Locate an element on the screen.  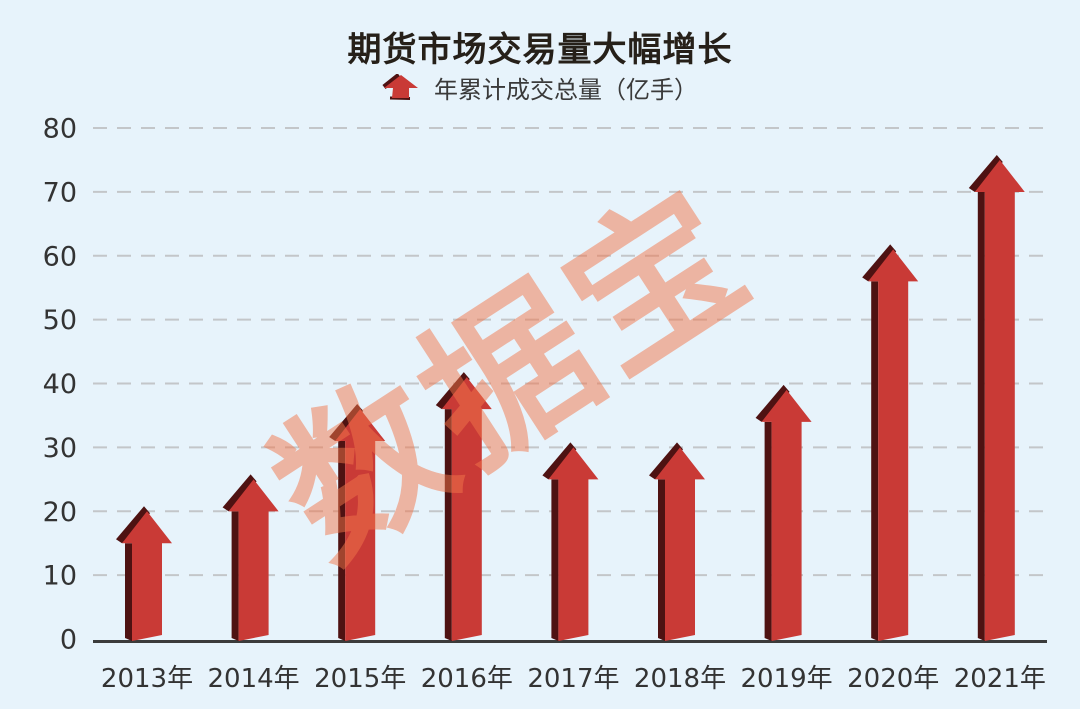
arrow-bar-2013年 is located at coordinates (144, 573).